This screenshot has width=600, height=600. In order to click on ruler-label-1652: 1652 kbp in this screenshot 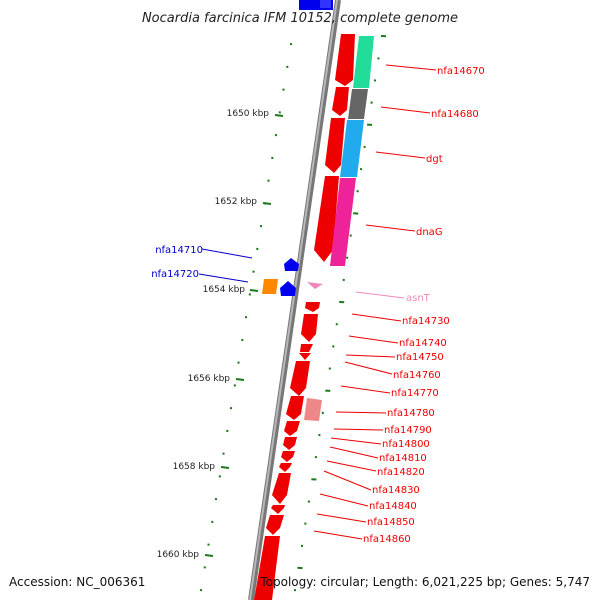, I will do `click(236, 202)`.